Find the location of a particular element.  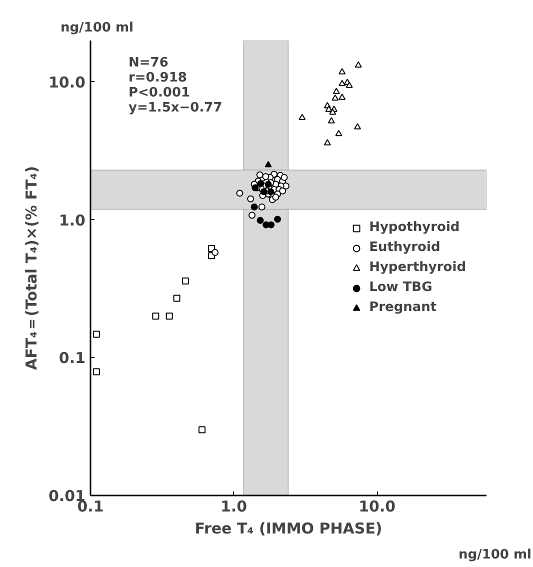

y-tick-label: 0.1 is located at coordinates (72, 358).